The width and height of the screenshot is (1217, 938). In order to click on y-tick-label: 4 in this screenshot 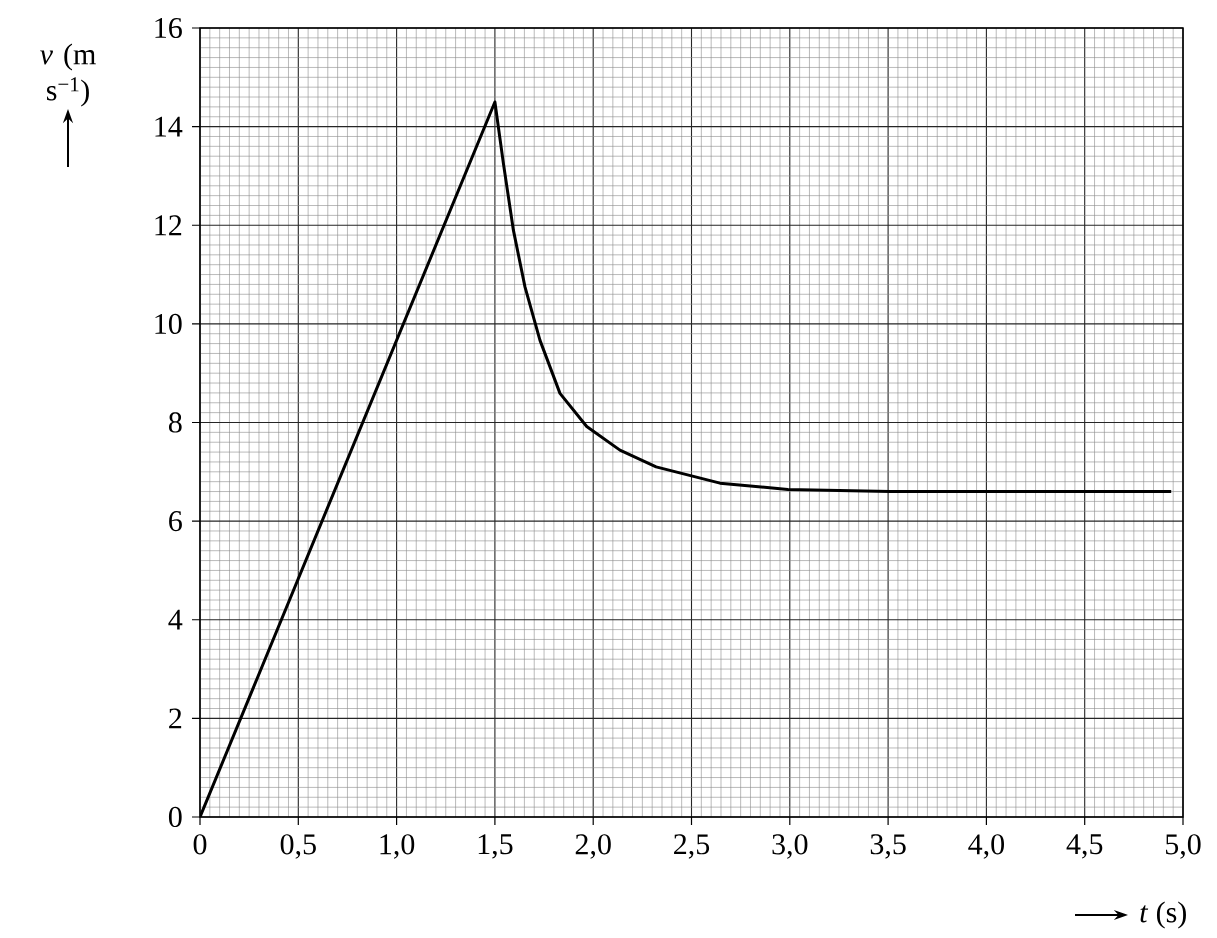, I will do `click(175, 620)`.